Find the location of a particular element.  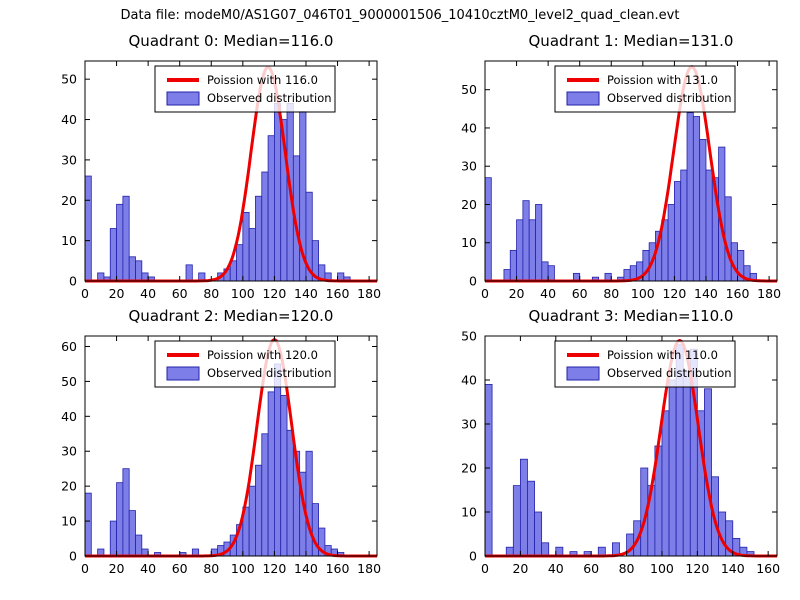

legend: Poission with 116.0 Observed distribution is located at coordinates (245, 89).